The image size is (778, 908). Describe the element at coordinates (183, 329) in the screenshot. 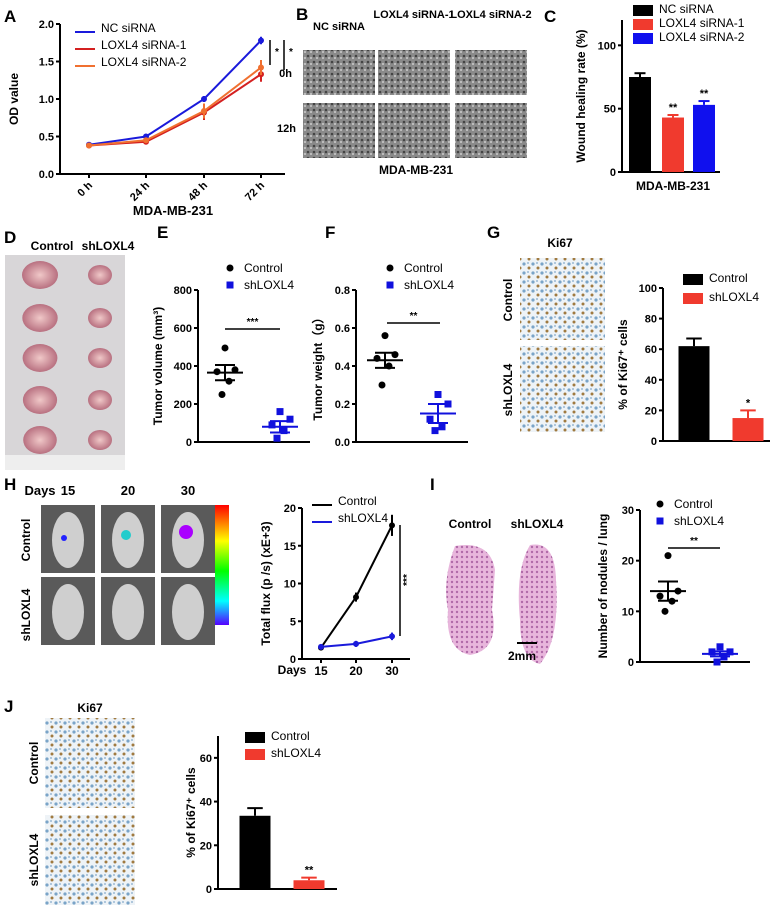

I see `y-tick-label: 600` at that location.